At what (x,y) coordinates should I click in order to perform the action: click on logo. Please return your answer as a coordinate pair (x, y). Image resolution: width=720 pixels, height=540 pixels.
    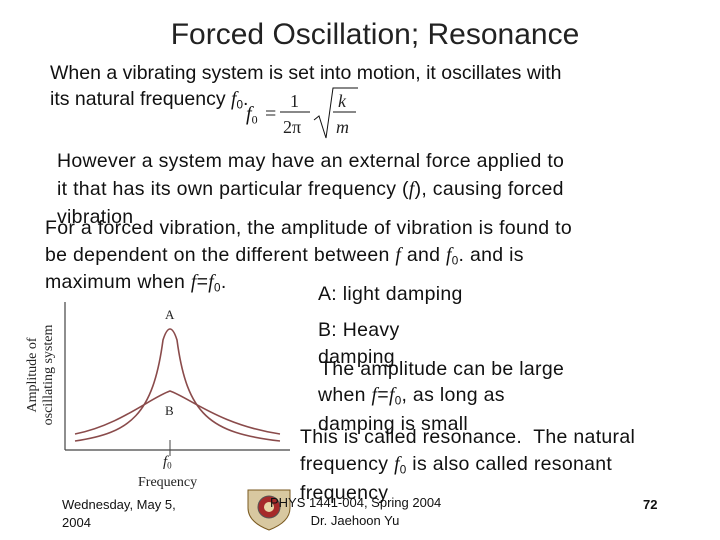
    Looking at the image, I should click on (269, 510).